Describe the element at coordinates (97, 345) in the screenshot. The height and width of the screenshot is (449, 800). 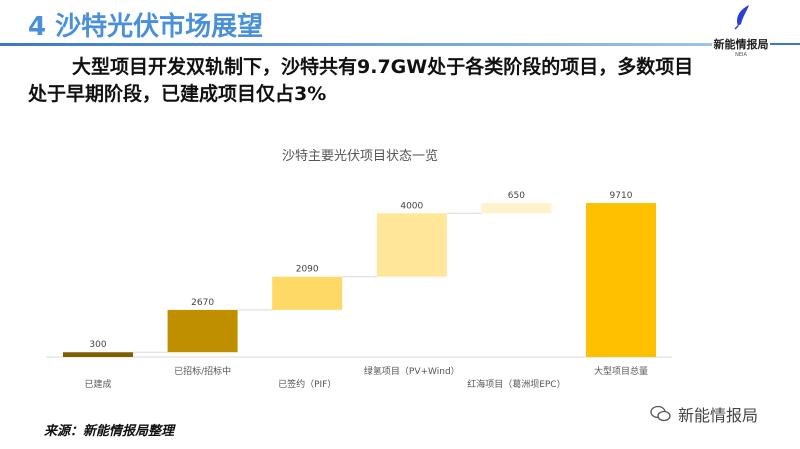
I see `data-label: 300` at that location.